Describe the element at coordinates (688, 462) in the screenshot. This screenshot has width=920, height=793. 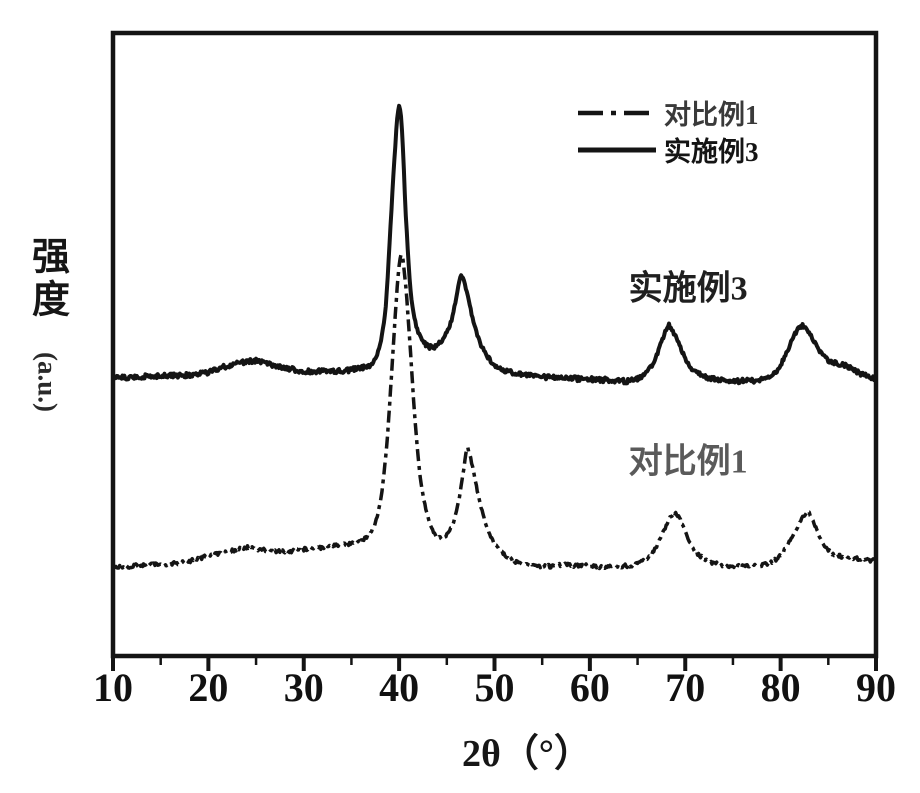
I see `annotation-comparative1: 对比例1` at that location.